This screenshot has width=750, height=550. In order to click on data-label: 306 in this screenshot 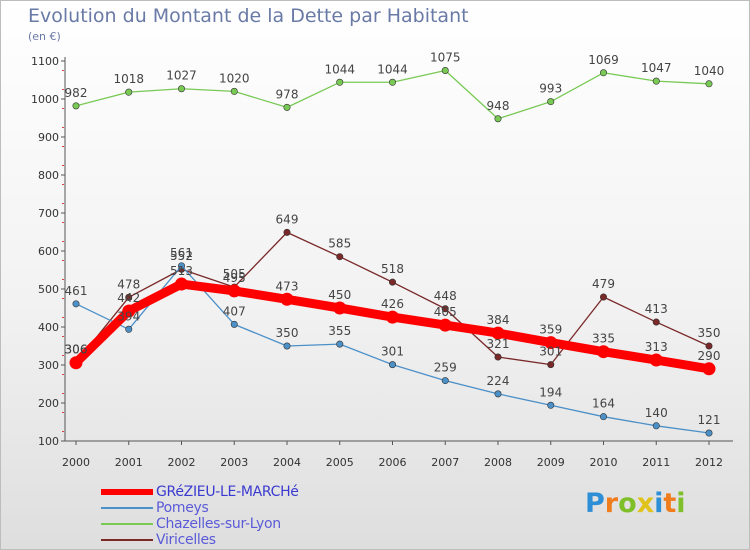, I will do `click(76, 350)`.